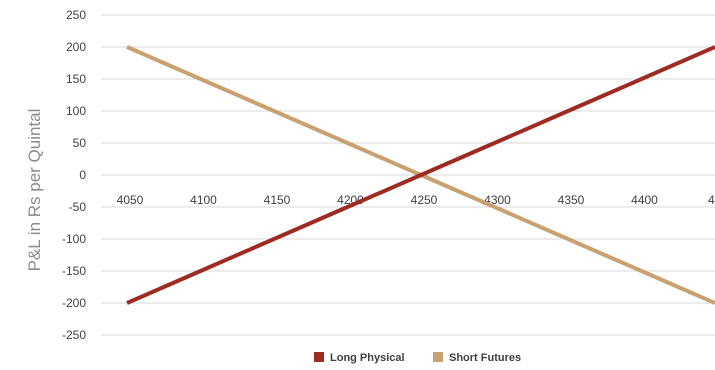  Describe the element at coordinates (76, 47) in the screenshot. I see `y-tick-label: 200` at that location.